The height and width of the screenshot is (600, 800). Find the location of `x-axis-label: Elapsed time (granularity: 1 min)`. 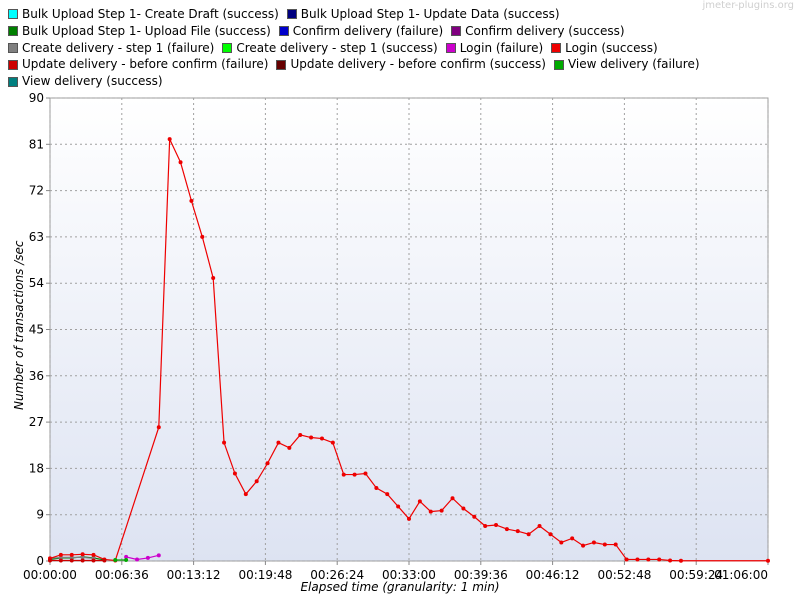

x-axis-label: Elapsed time (granularity: 1 min) is located at coordinates (400, 587).